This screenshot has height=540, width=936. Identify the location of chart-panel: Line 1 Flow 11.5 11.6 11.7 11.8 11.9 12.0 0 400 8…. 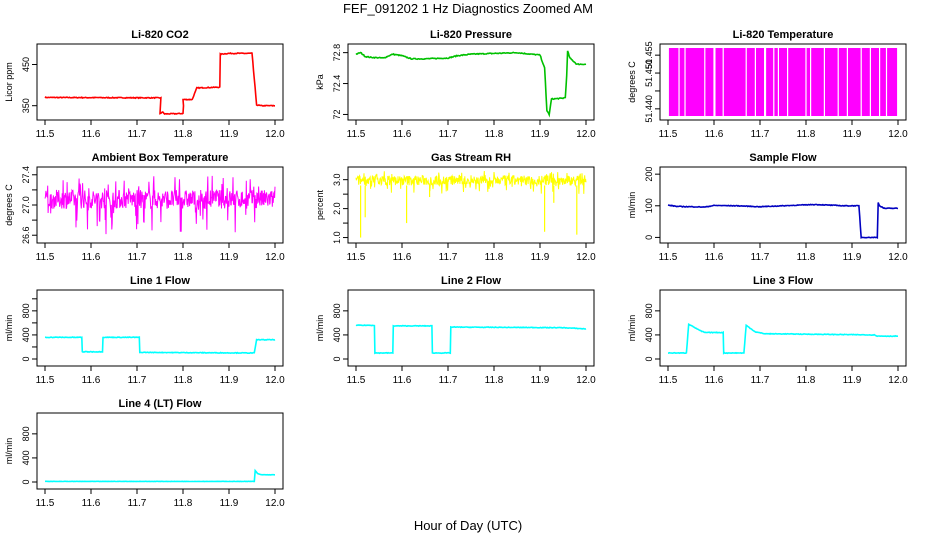
(144, 330).